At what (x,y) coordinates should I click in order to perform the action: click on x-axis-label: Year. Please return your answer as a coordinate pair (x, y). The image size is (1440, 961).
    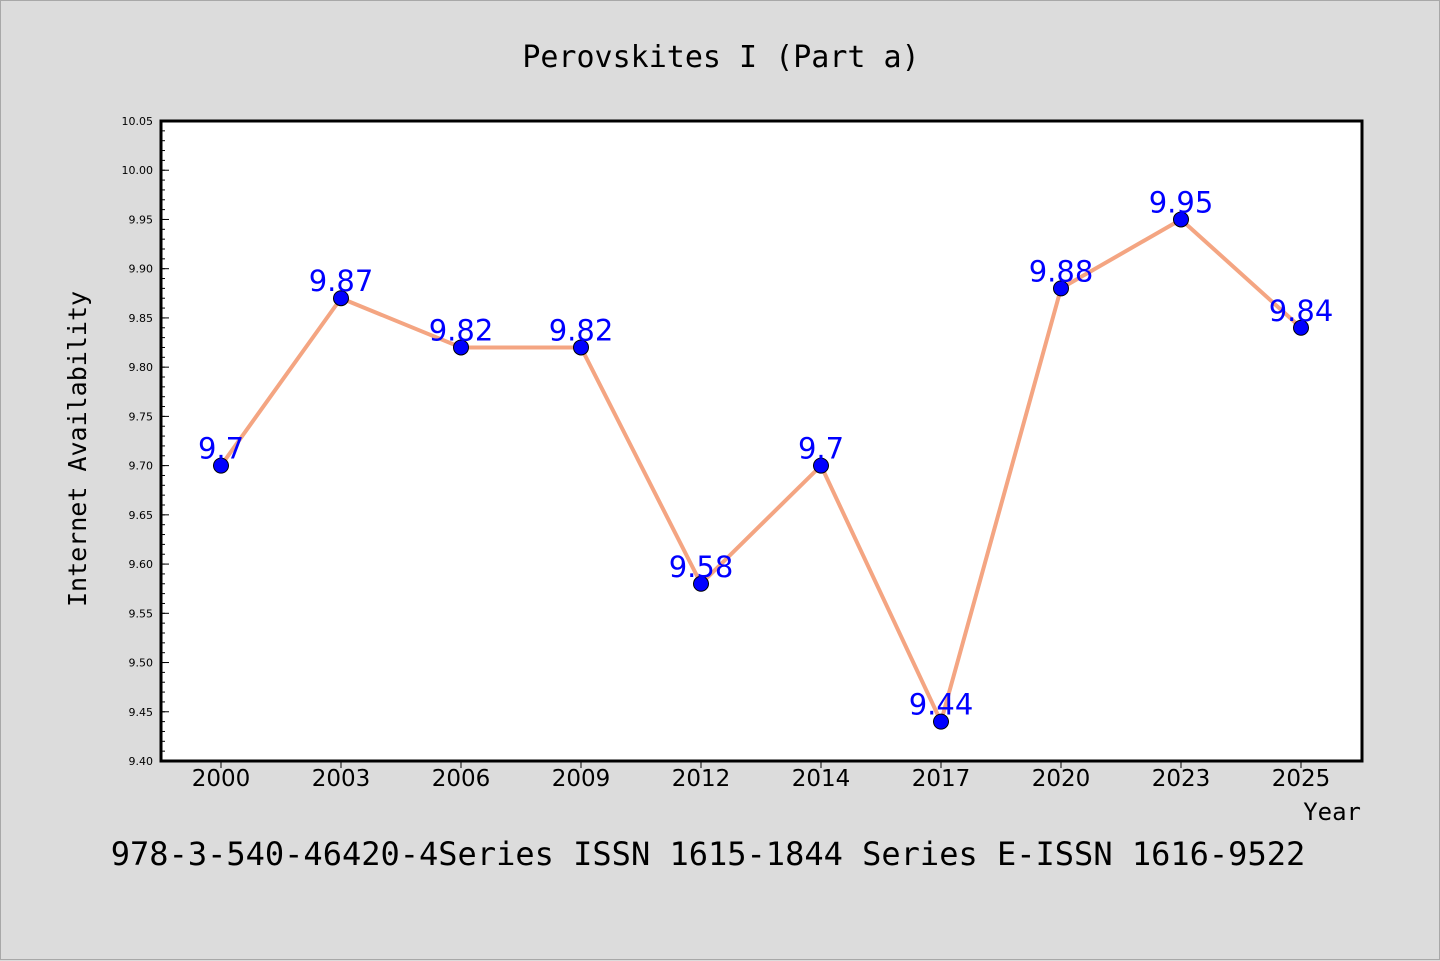
    Looking at the image, I should click on (1332, 812).